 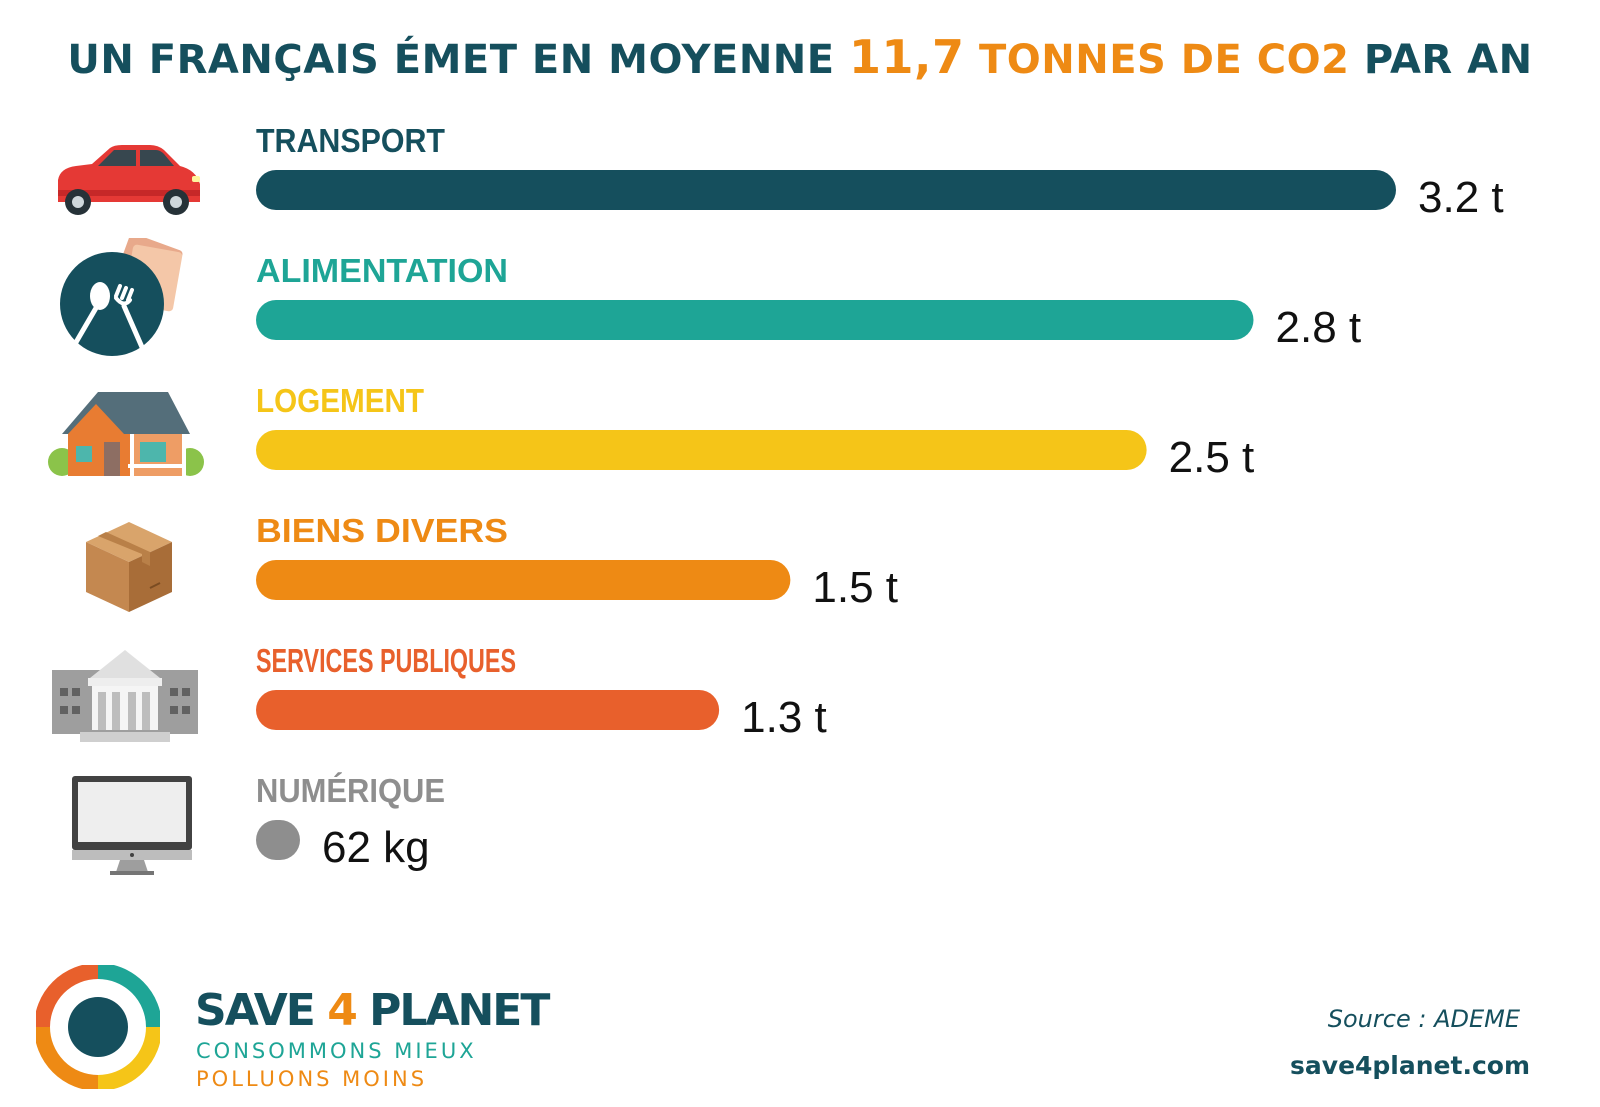 What do you see at coordinates (312, 1079) in the screenshot?
I see `tagline-2: POLLUONS MOINS` at bounding box center [312, 1079].